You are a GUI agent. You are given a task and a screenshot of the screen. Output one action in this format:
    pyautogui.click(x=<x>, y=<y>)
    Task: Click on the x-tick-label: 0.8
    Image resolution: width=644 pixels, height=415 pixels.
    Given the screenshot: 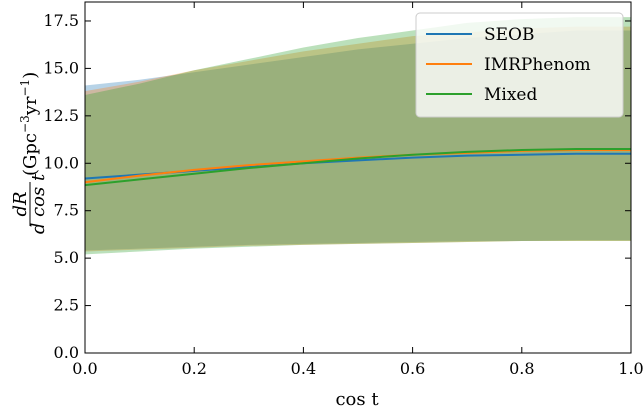 What is the action you would take?
    pyautogui.click(x=521, y=368)
    